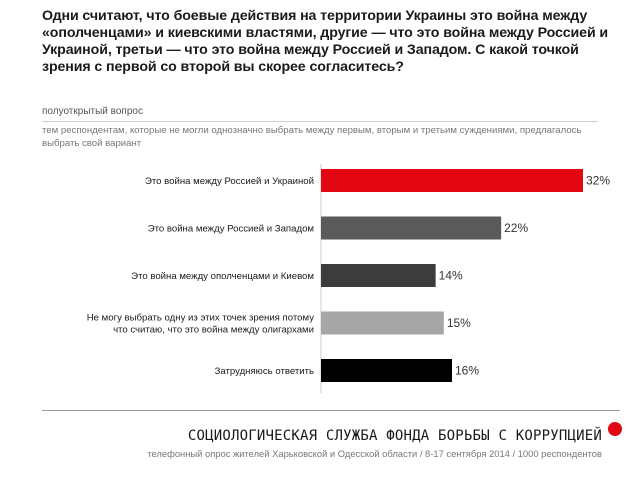 This screenshot has width=642, height=480. I want to click on brand-dot-icon, so click(615, 429).